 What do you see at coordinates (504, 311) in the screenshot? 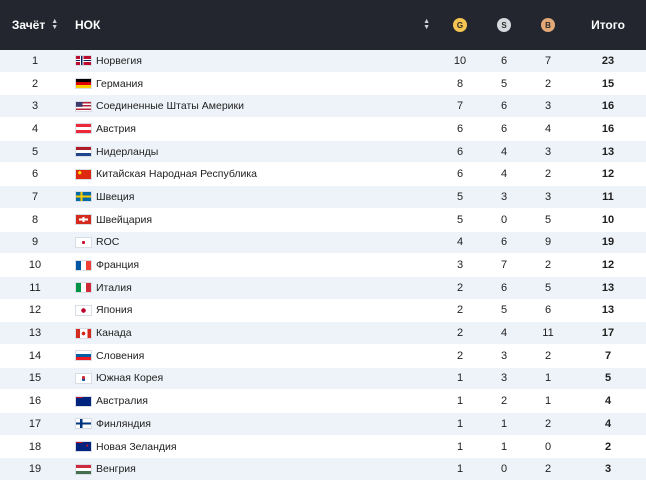
I see `silver-cell: 5` at bounding box center [504, 311].